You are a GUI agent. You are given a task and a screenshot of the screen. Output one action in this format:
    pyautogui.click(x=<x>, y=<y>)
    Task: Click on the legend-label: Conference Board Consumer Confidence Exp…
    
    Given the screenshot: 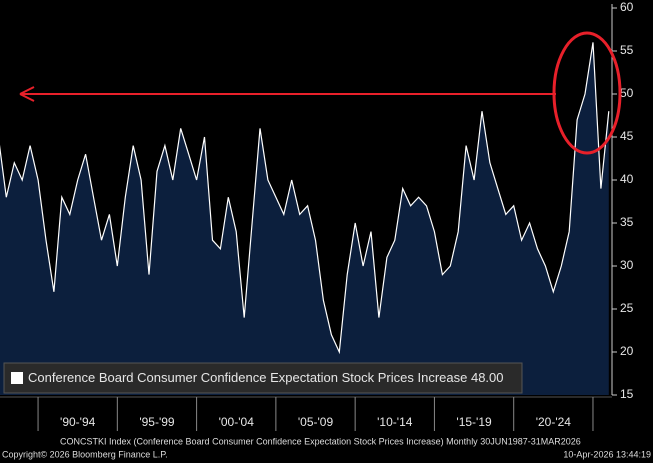 What is the action you would take?
    pyautogui.click(x=266, y=377)
    